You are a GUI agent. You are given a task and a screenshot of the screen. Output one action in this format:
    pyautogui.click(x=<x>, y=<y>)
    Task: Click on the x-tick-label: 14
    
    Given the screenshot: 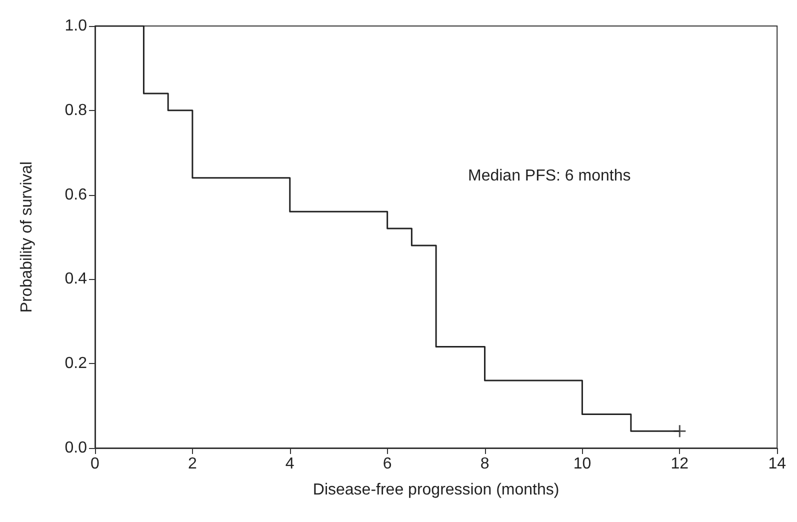 What is the action you would take?
    pyautogui.click(x=777, y=464)
    